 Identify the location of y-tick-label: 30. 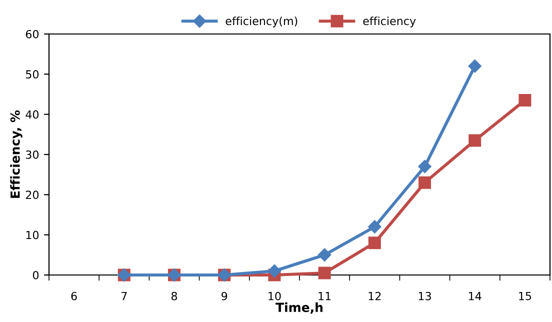
(32, 154).